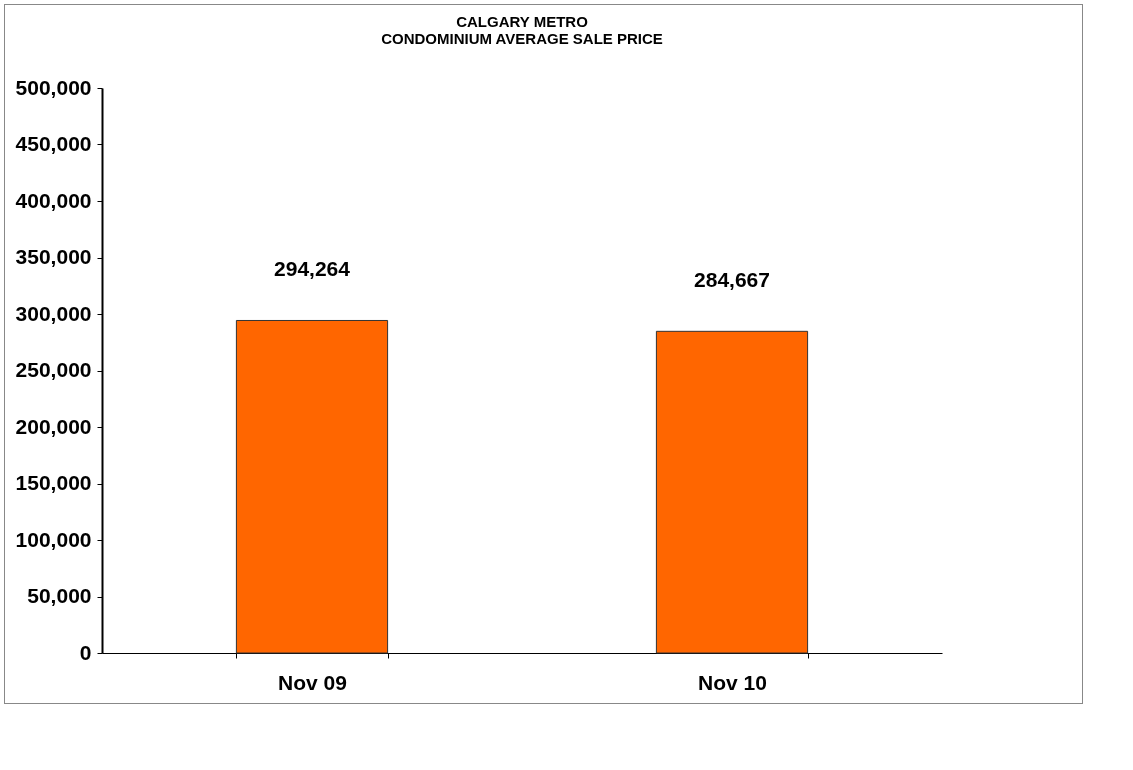 The image size is (1133, 770). Describe the element at coordinates (53, 87) in the screenshot. I see `y-tick-label: 500,000` at that location.